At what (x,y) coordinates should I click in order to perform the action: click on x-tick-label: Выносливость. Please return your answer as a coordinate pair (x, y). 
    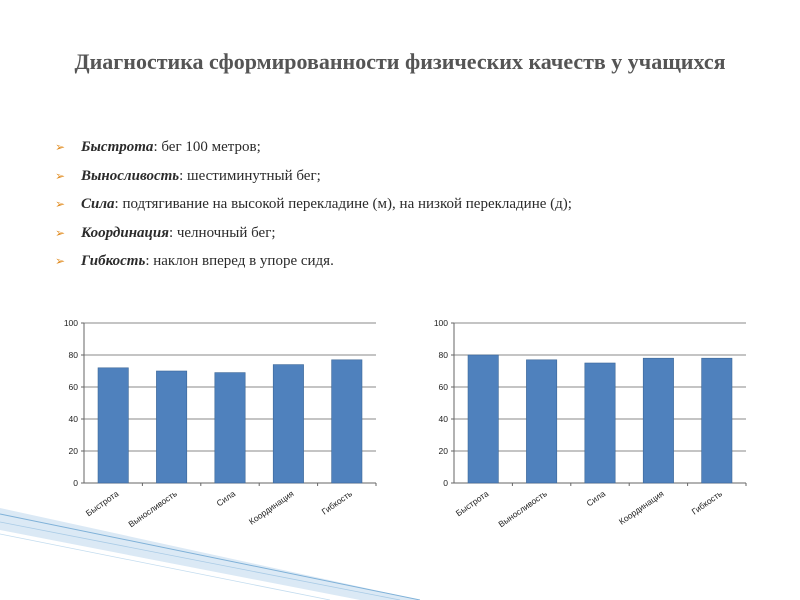
    Looking at the image, I should click on (522, 508).